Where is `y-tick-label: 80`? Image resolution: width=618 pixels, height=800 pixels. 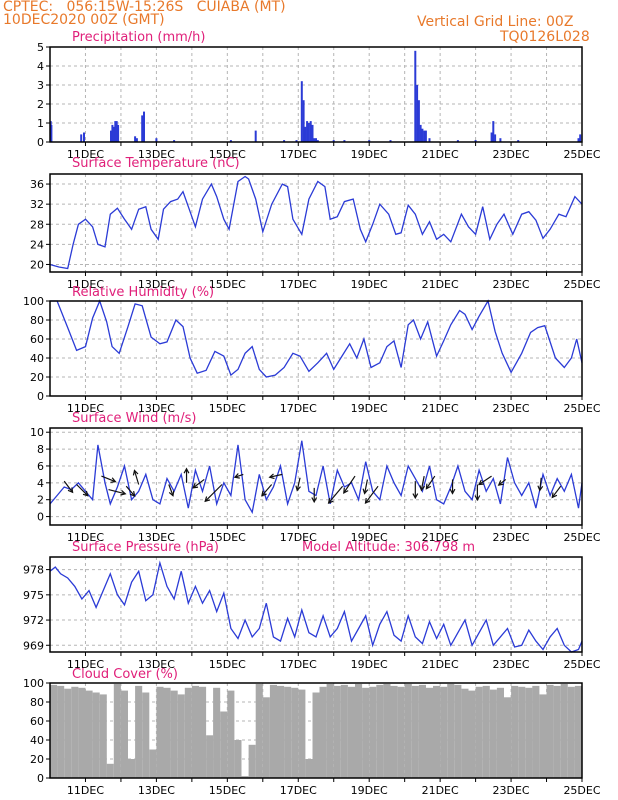 y-tick-label: 80 is located at coordinates (37, 320).